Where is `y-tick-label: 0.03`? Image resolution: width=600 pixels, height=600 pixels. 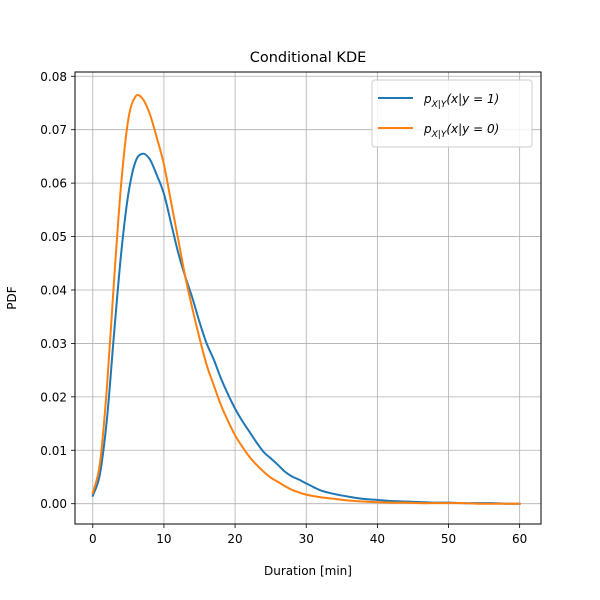 y-tick-label: 0.03 is located at coordinates (53, 344).